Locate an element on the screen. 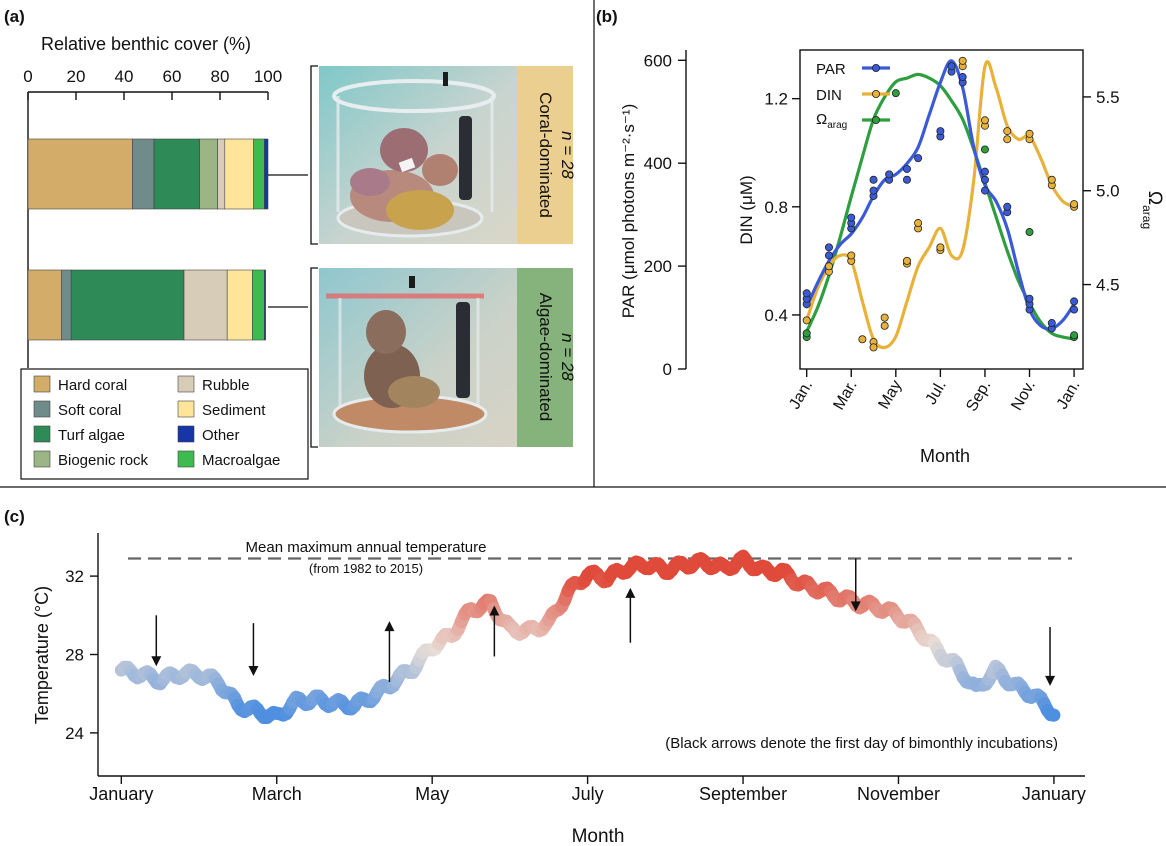 Image resolution: width=1166 pixels, height=846 pixels. algae-badge-n: n = 28 is located at coordinates (567, 357).